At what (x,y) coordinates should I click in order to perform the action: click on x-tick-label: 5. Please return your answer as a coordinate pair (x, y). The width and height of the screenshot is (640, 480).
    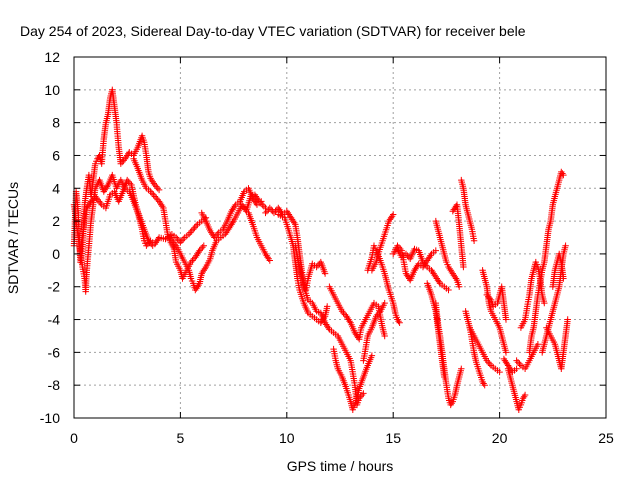
    Looking at the image, I should click on (181, 438).